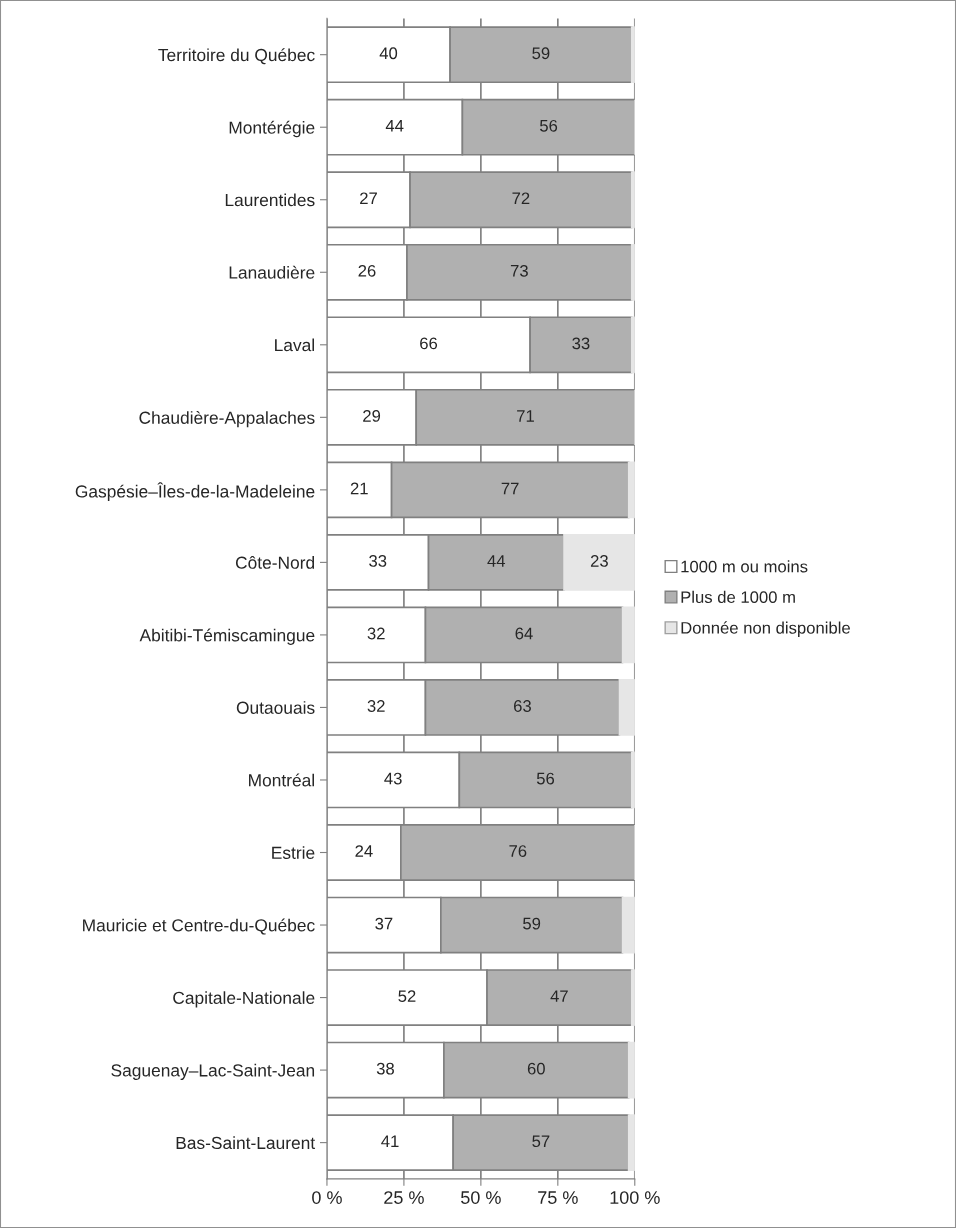 This screenshot has height=1228, width=956. I want to click on data-label: 26, so click(367, 270).